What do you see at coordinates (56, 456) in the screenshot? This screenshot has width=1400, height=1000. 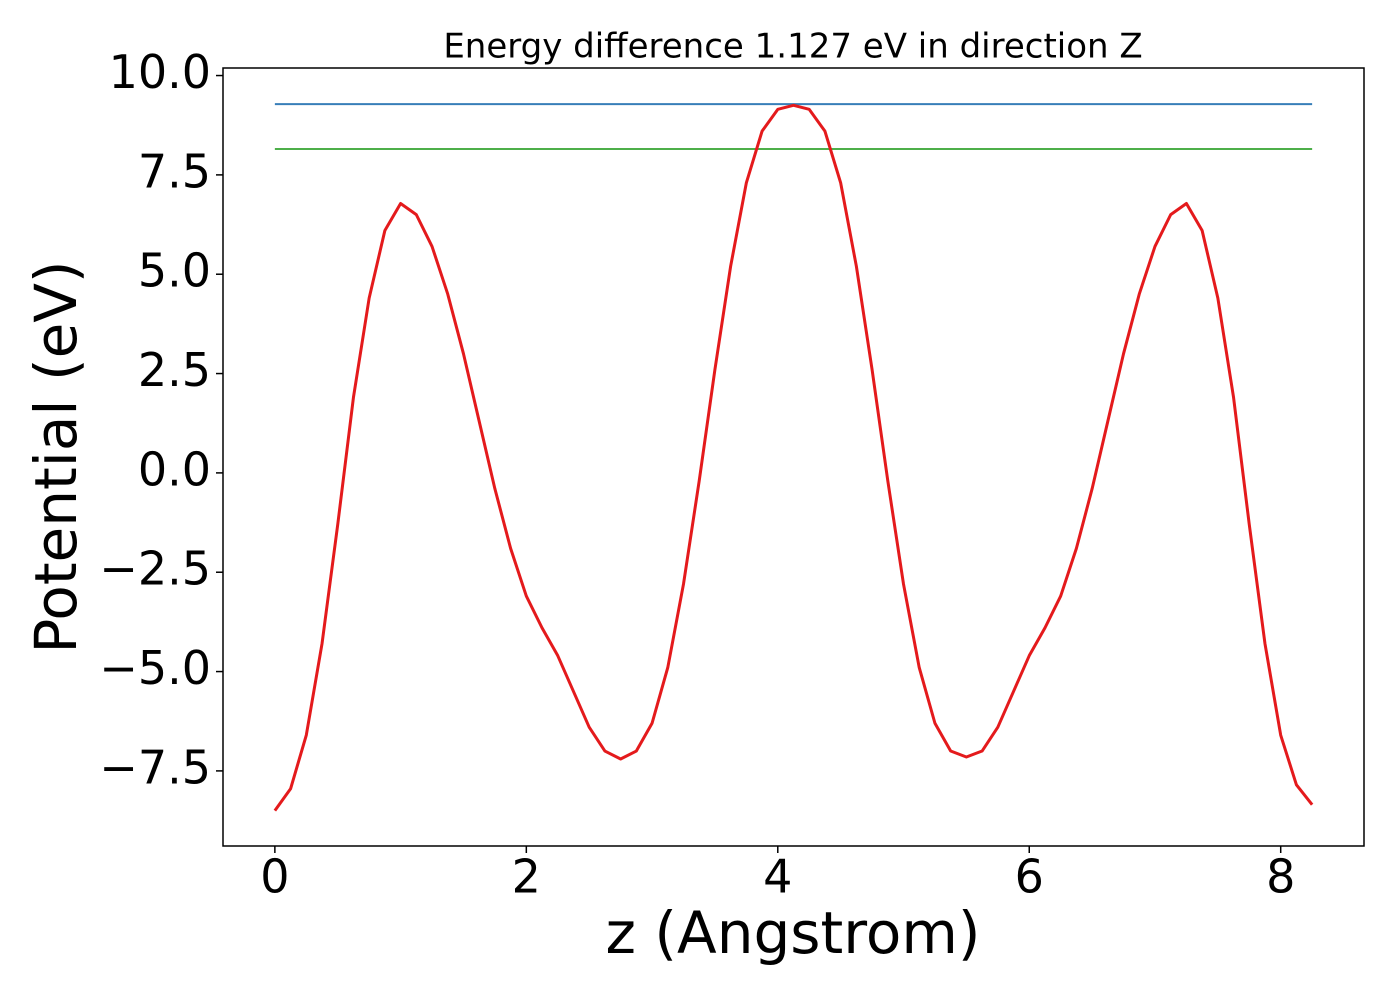 I see `y-axis-label: Potential (eV)` at bounding box center [56, 456].